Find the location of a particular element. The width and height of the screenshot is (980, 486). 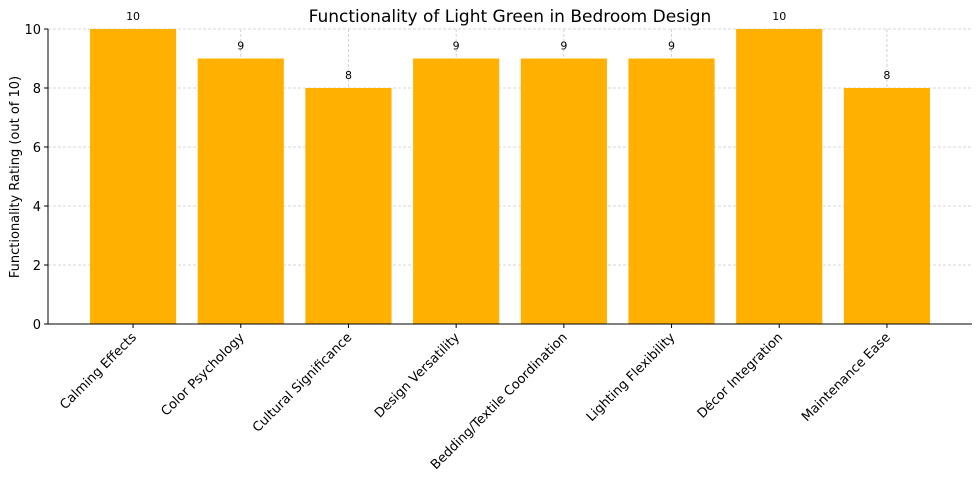

y-tick-label: 0 is located at coordinates (37, 325).